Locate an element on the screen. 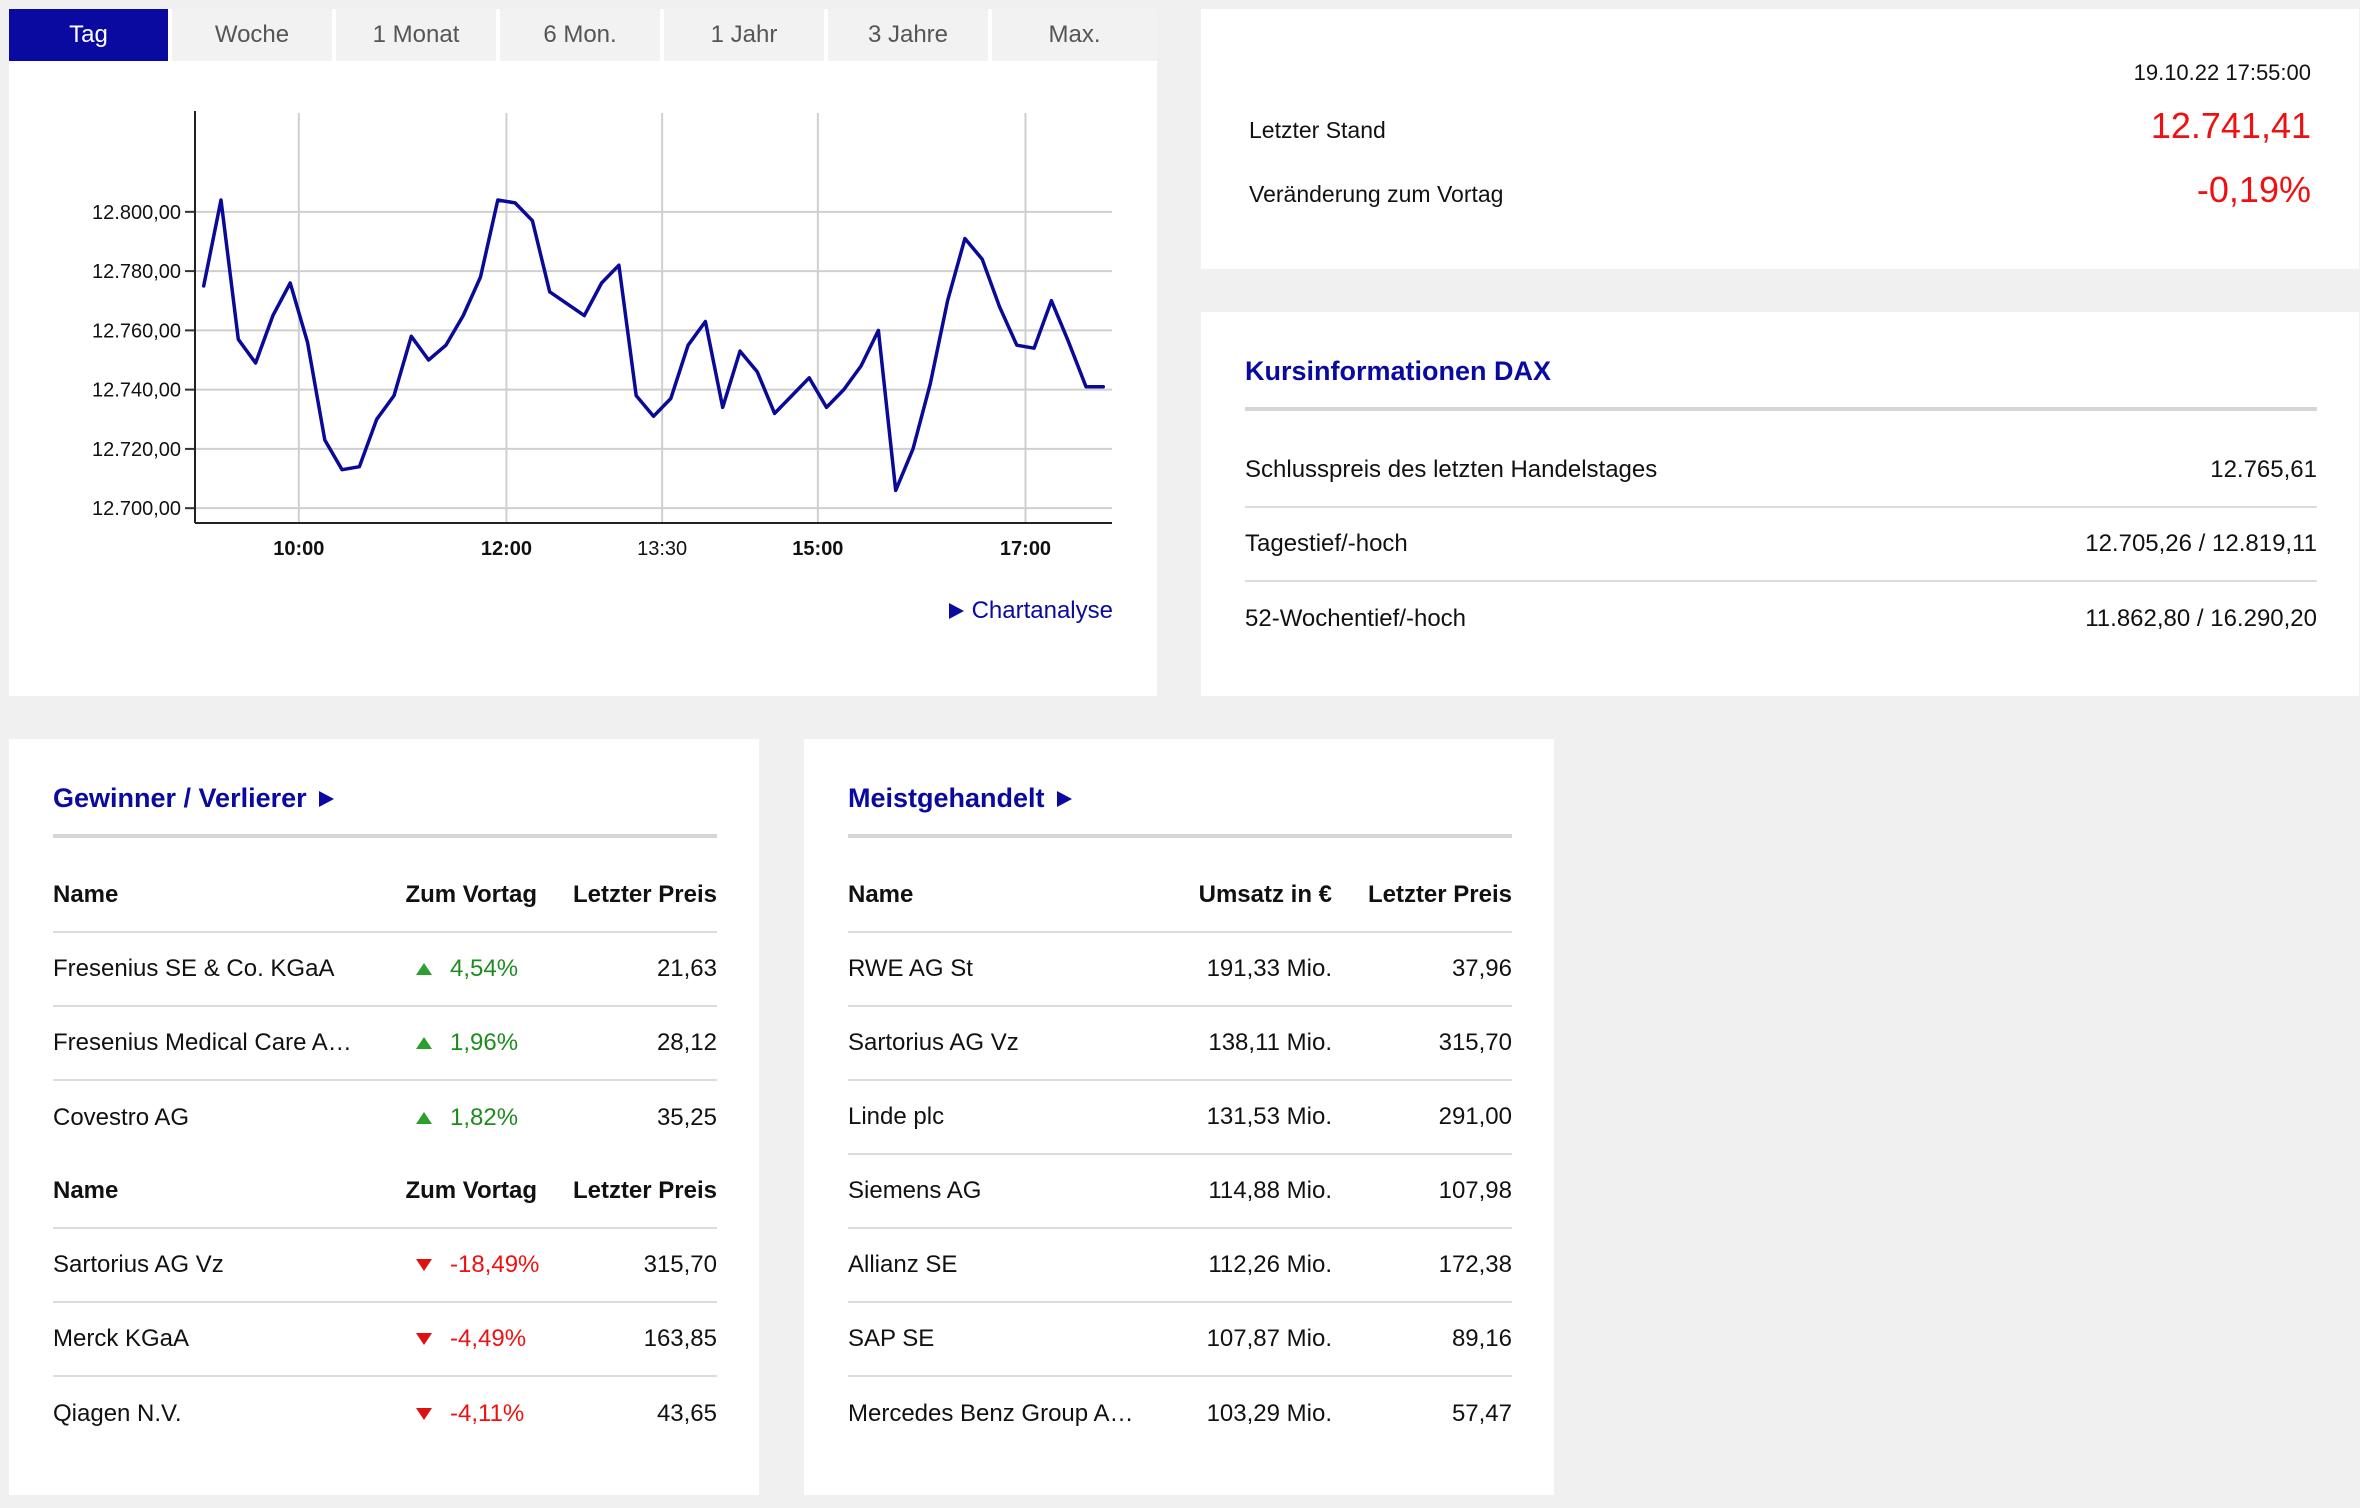 This screenshot has height=1508, width=2360. most-traded-link: Meistgehandelt is located at coordinates (960, 798).